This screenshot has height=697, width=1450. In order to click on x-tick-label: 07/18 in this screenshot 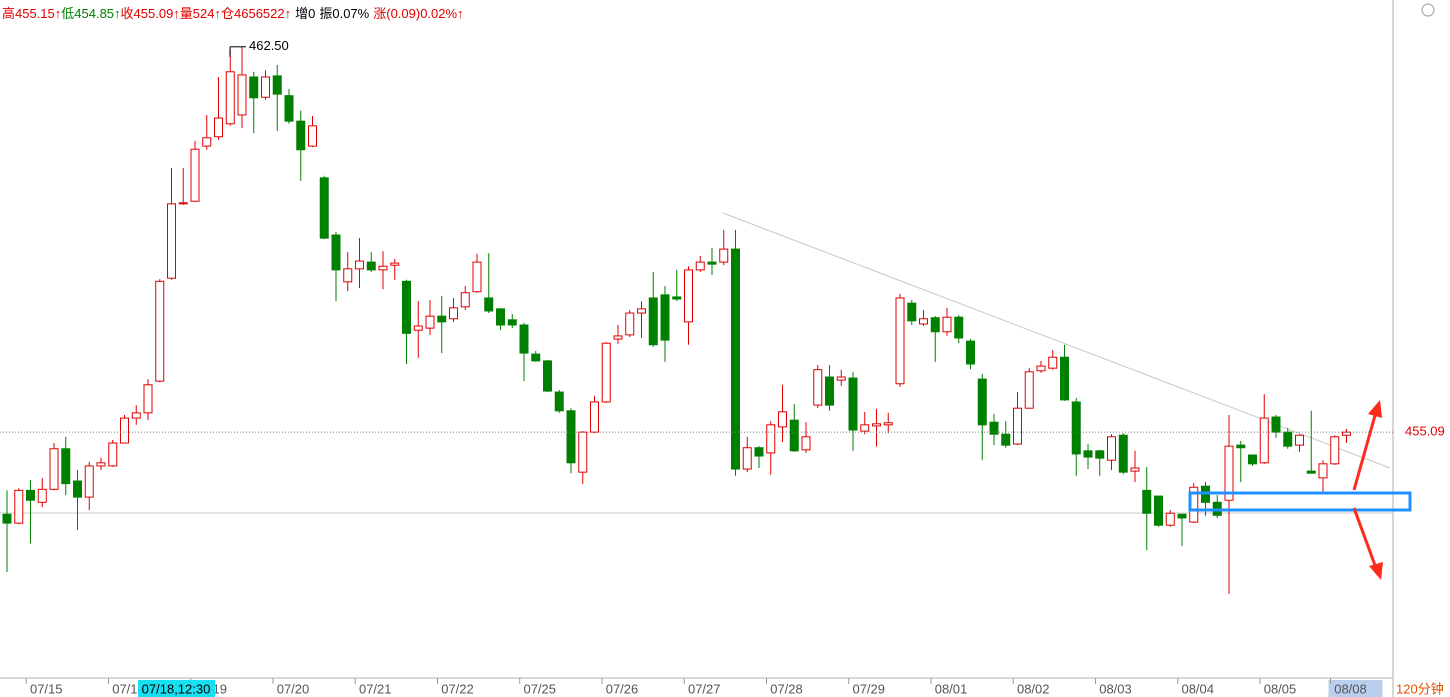, I will do `click(128, 688)`.